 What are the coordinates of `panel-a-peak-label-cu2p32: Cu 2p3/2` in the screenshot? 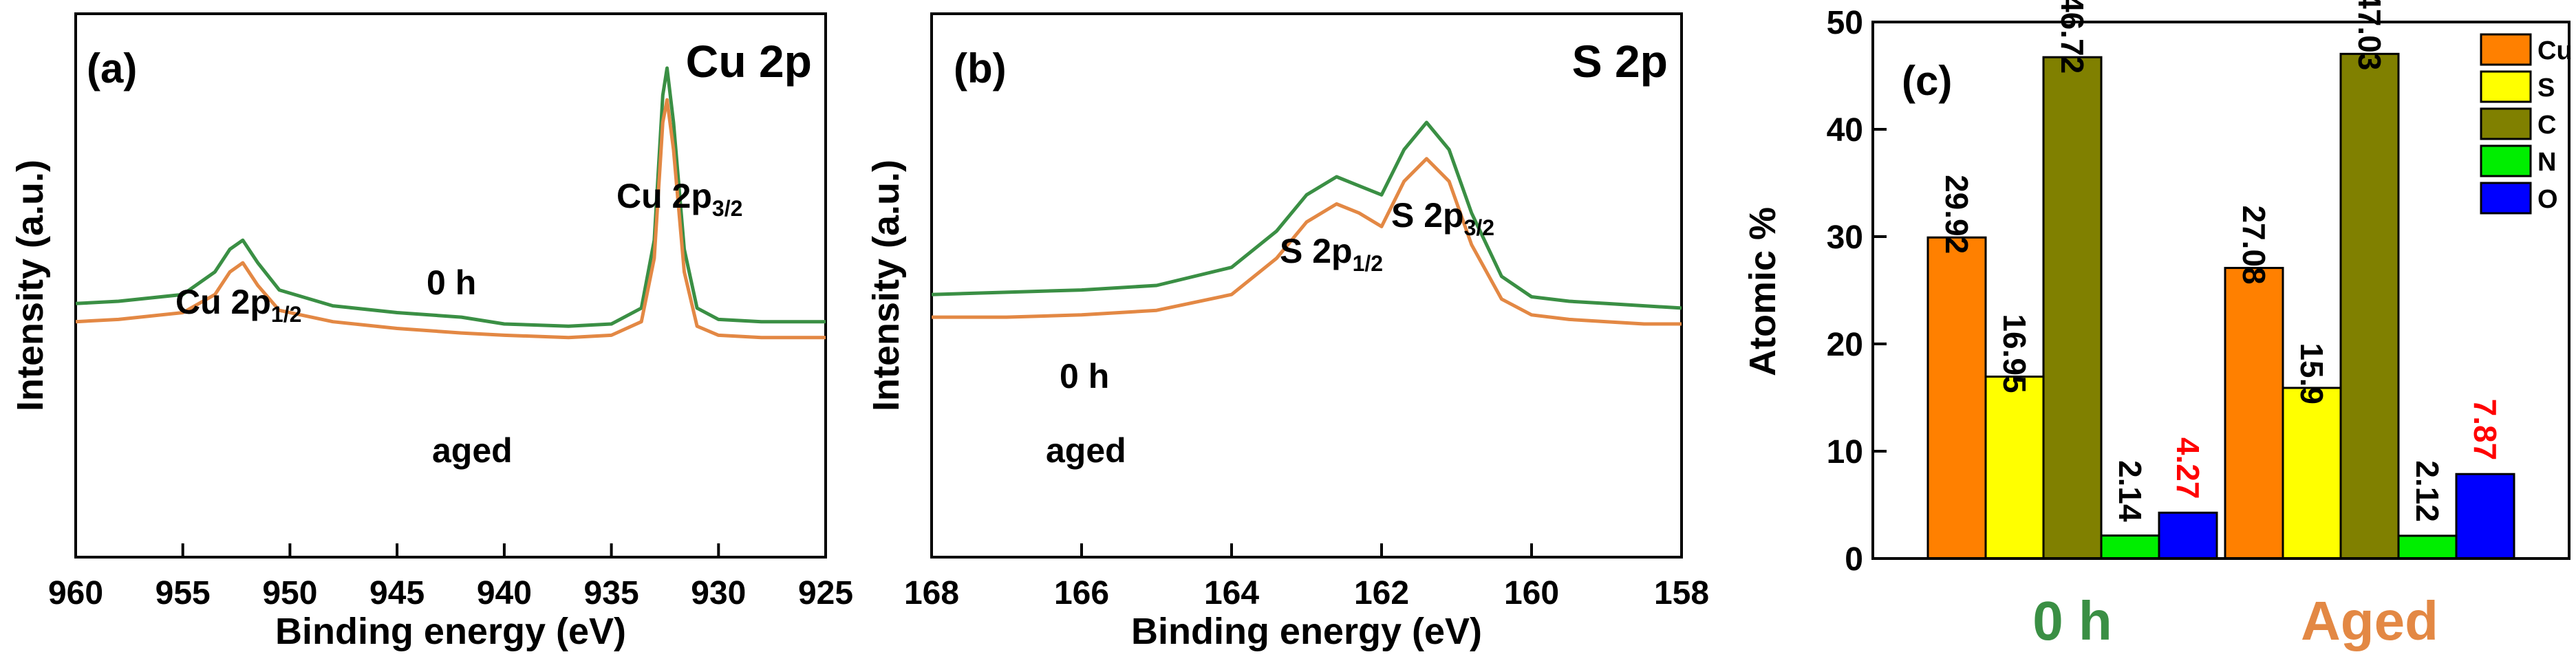 It's located at (679, 199).